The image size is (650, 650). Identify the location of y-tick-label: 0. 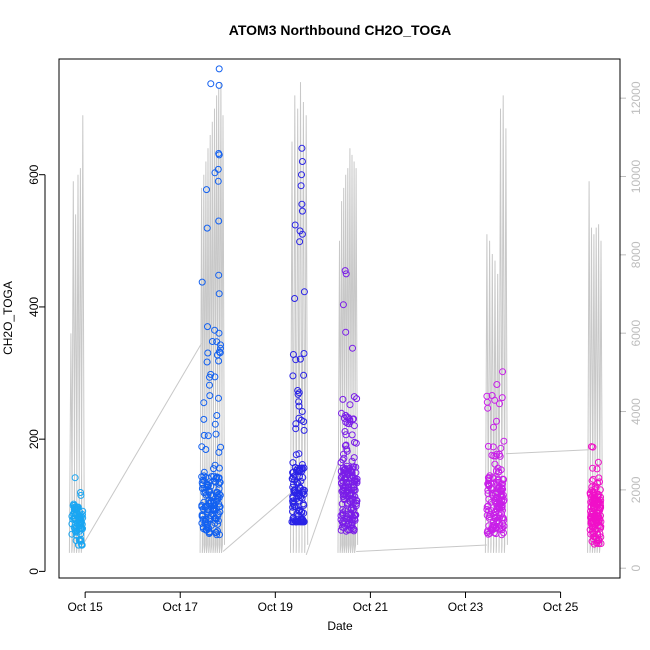
(34, 571).